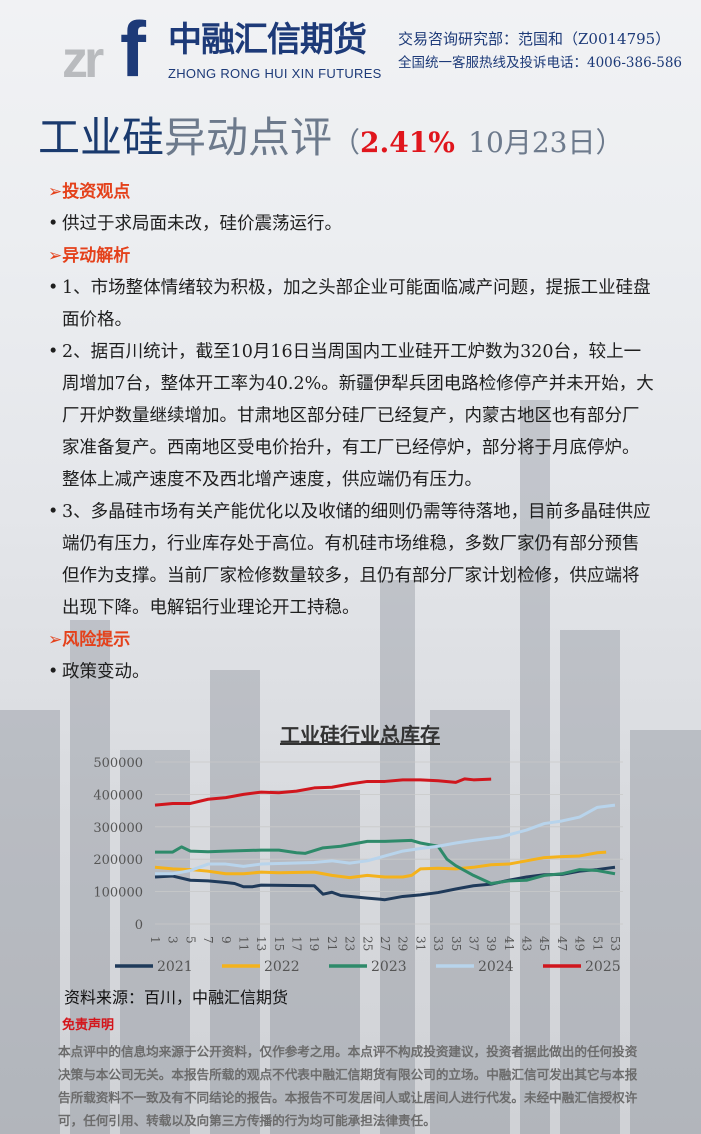 The width and height of the screenshot is (701, 1134). What do you see at coordinates (350, 943) in the screenshot?
I see `x-tick-label: 23` at bounding box center [350, 943].